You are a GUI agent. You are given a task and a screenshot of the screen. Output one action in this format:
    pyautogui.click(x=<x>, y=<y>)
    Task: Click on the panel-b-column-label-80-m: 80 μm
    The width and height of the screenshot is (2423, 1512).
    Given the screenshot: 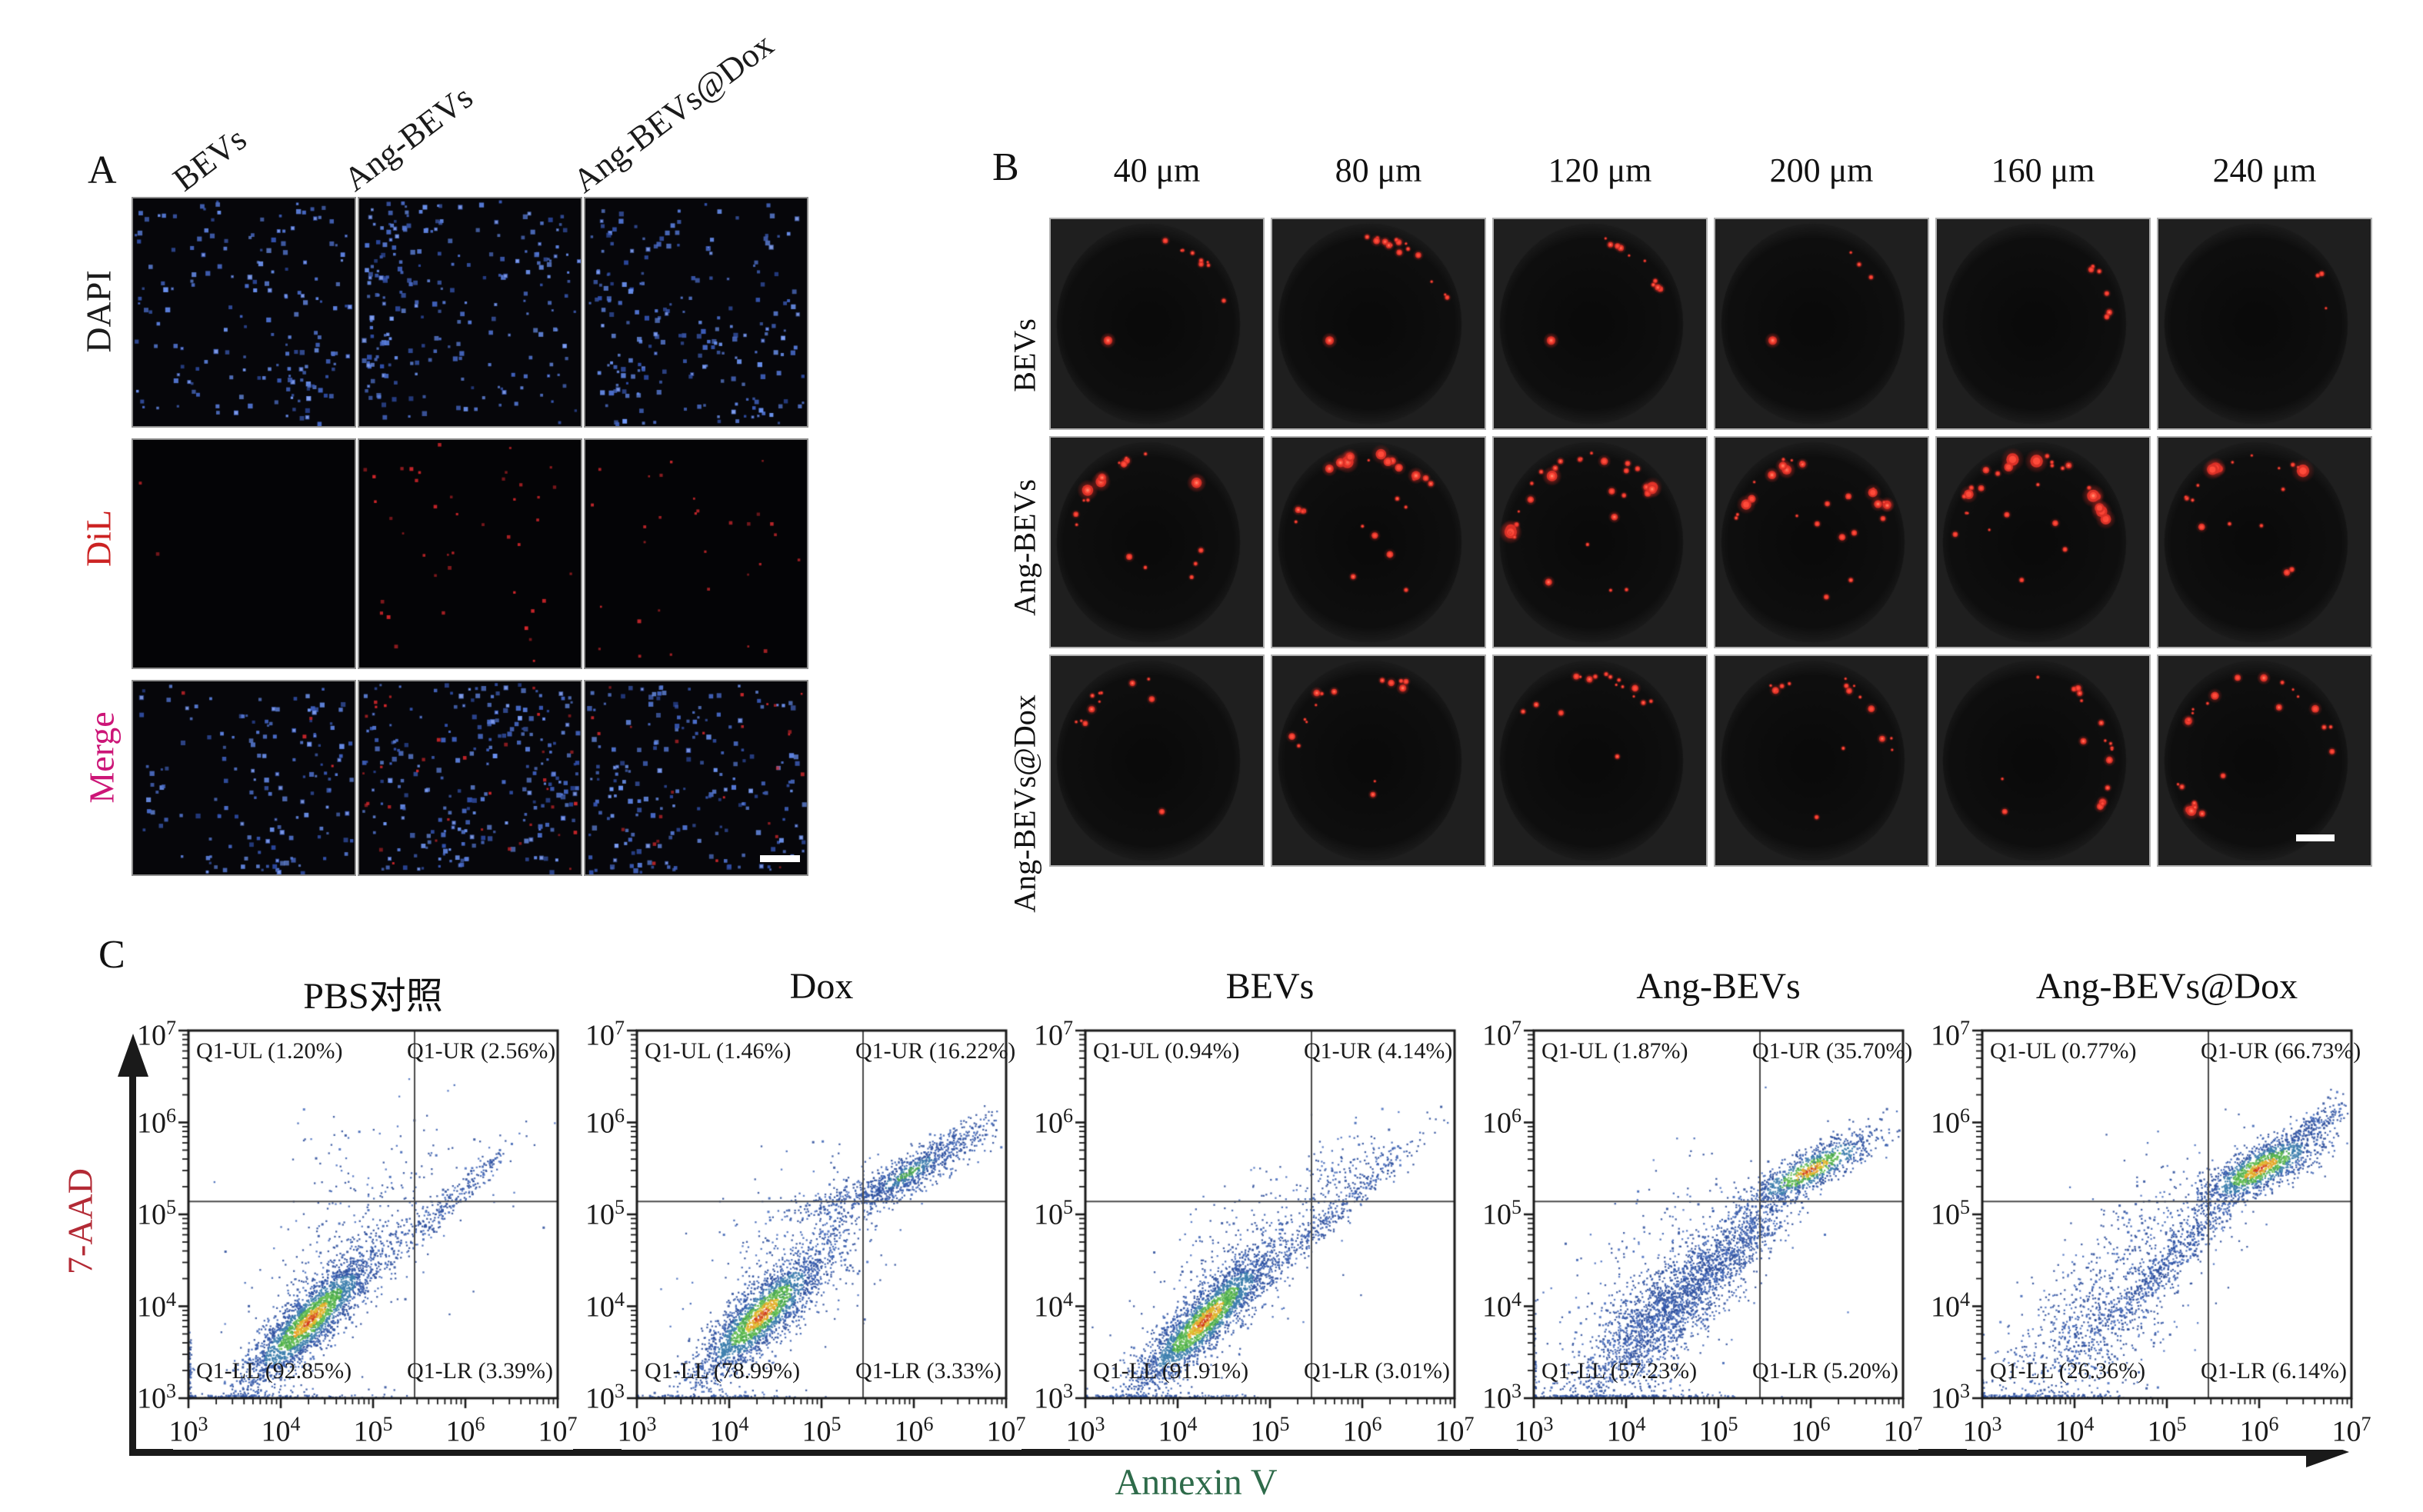 What is the action you would take?
    pyautogui.click(x=1378, y=170)
    